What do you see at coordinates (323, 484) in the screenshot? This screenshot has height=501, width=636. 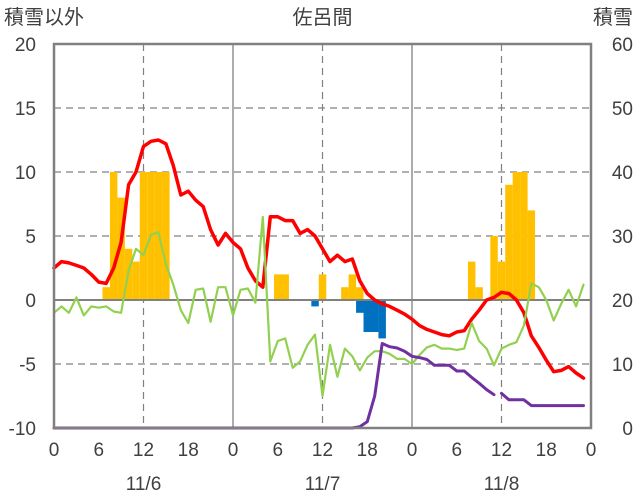 I see `date-label: 11/7` at bounding box center [323, 484].